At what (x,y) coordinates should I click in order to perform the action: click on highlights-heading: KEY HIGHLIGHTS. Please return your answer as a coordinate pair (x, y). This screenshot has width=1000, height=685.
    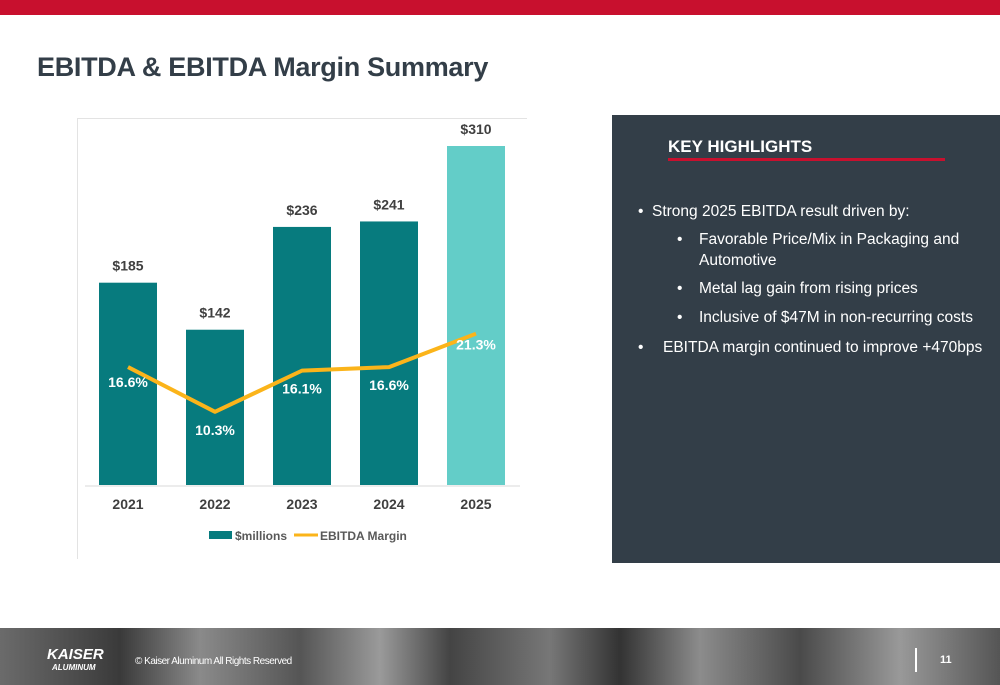
    Looking at the image, I should click on (740, 146).